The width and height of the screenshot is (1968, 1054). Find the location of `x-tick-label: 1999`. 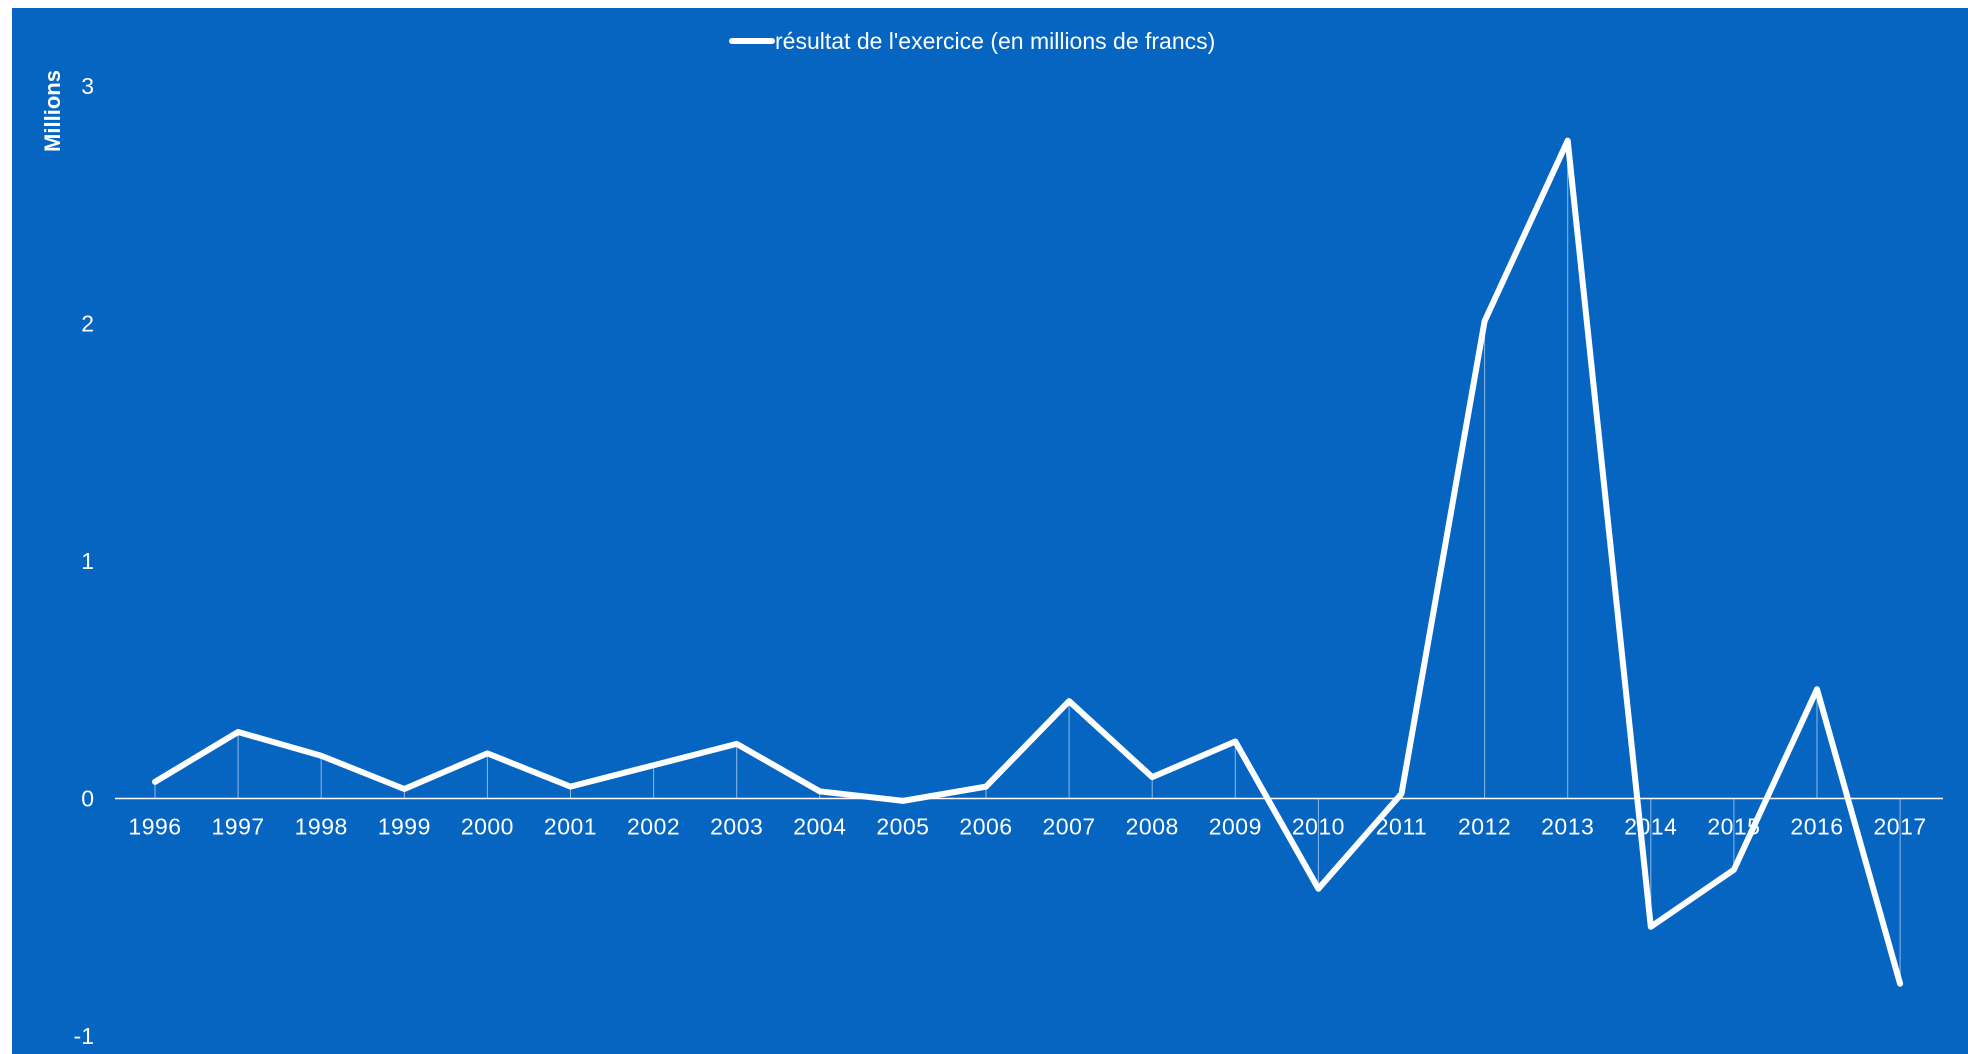

x-tick-label: 1999 is located at coordinates (404, 827).